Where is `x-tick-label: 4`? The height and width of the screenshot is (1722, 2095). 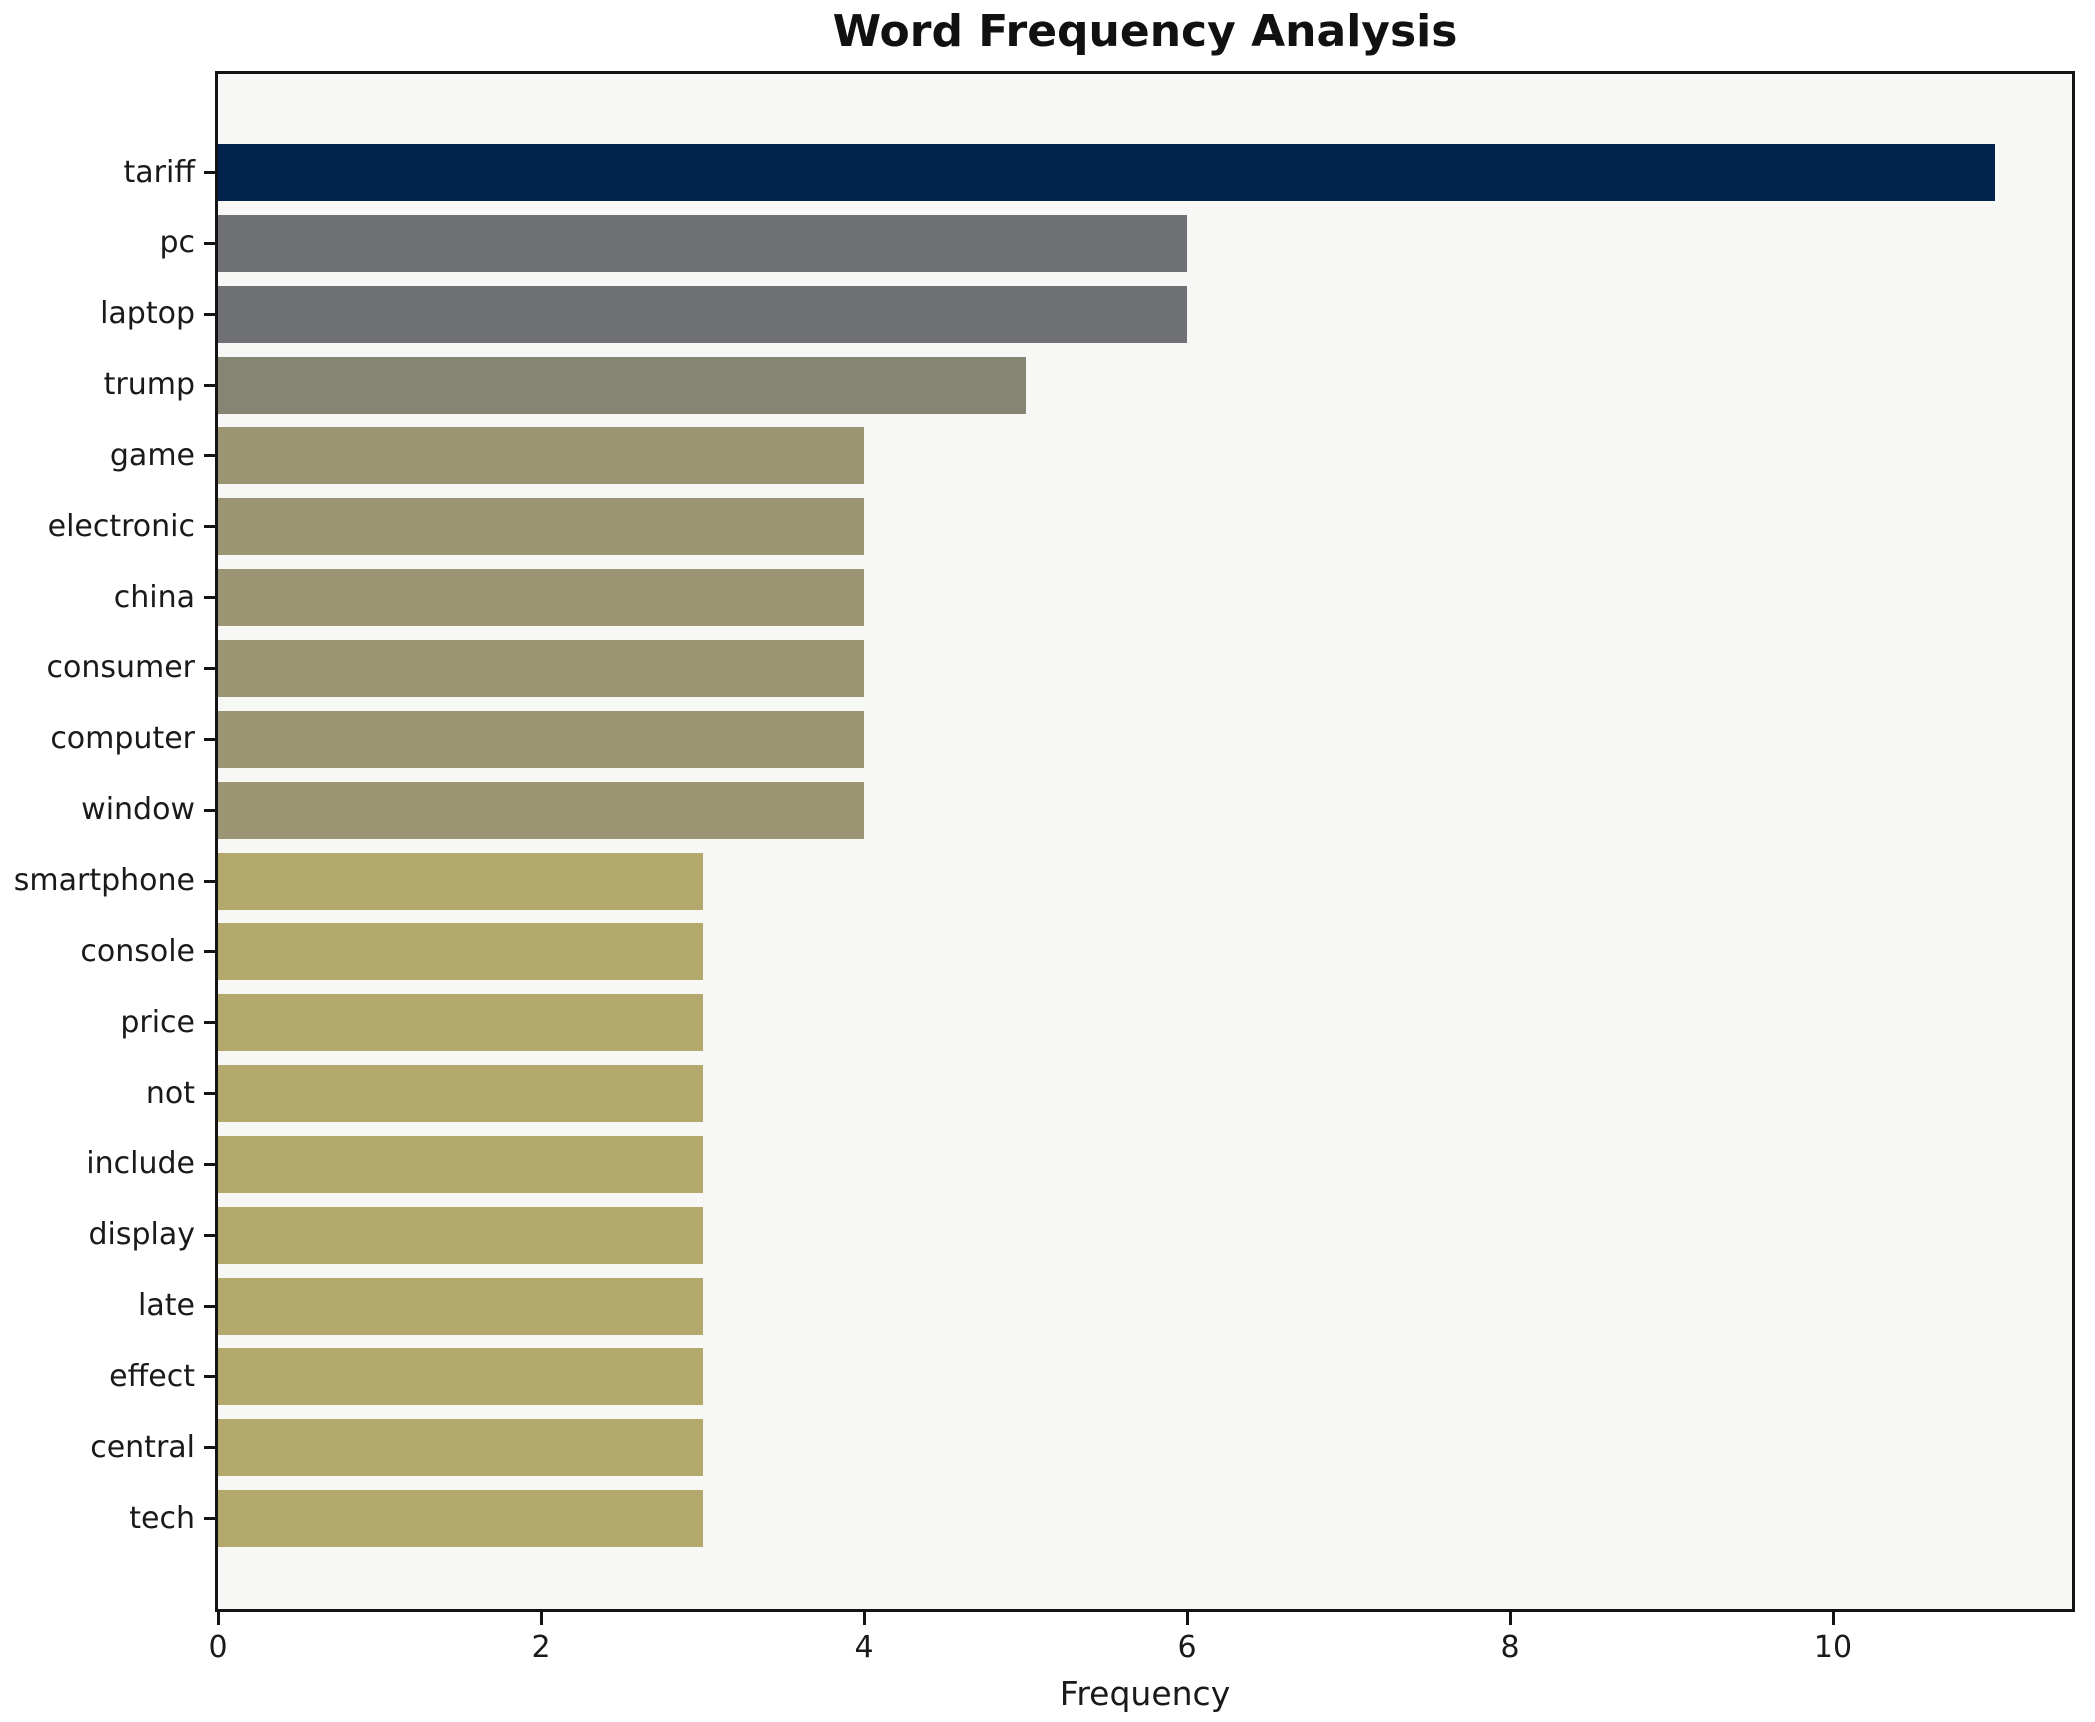
x-tick-label: 4 is located at coordinates (864, 1647).